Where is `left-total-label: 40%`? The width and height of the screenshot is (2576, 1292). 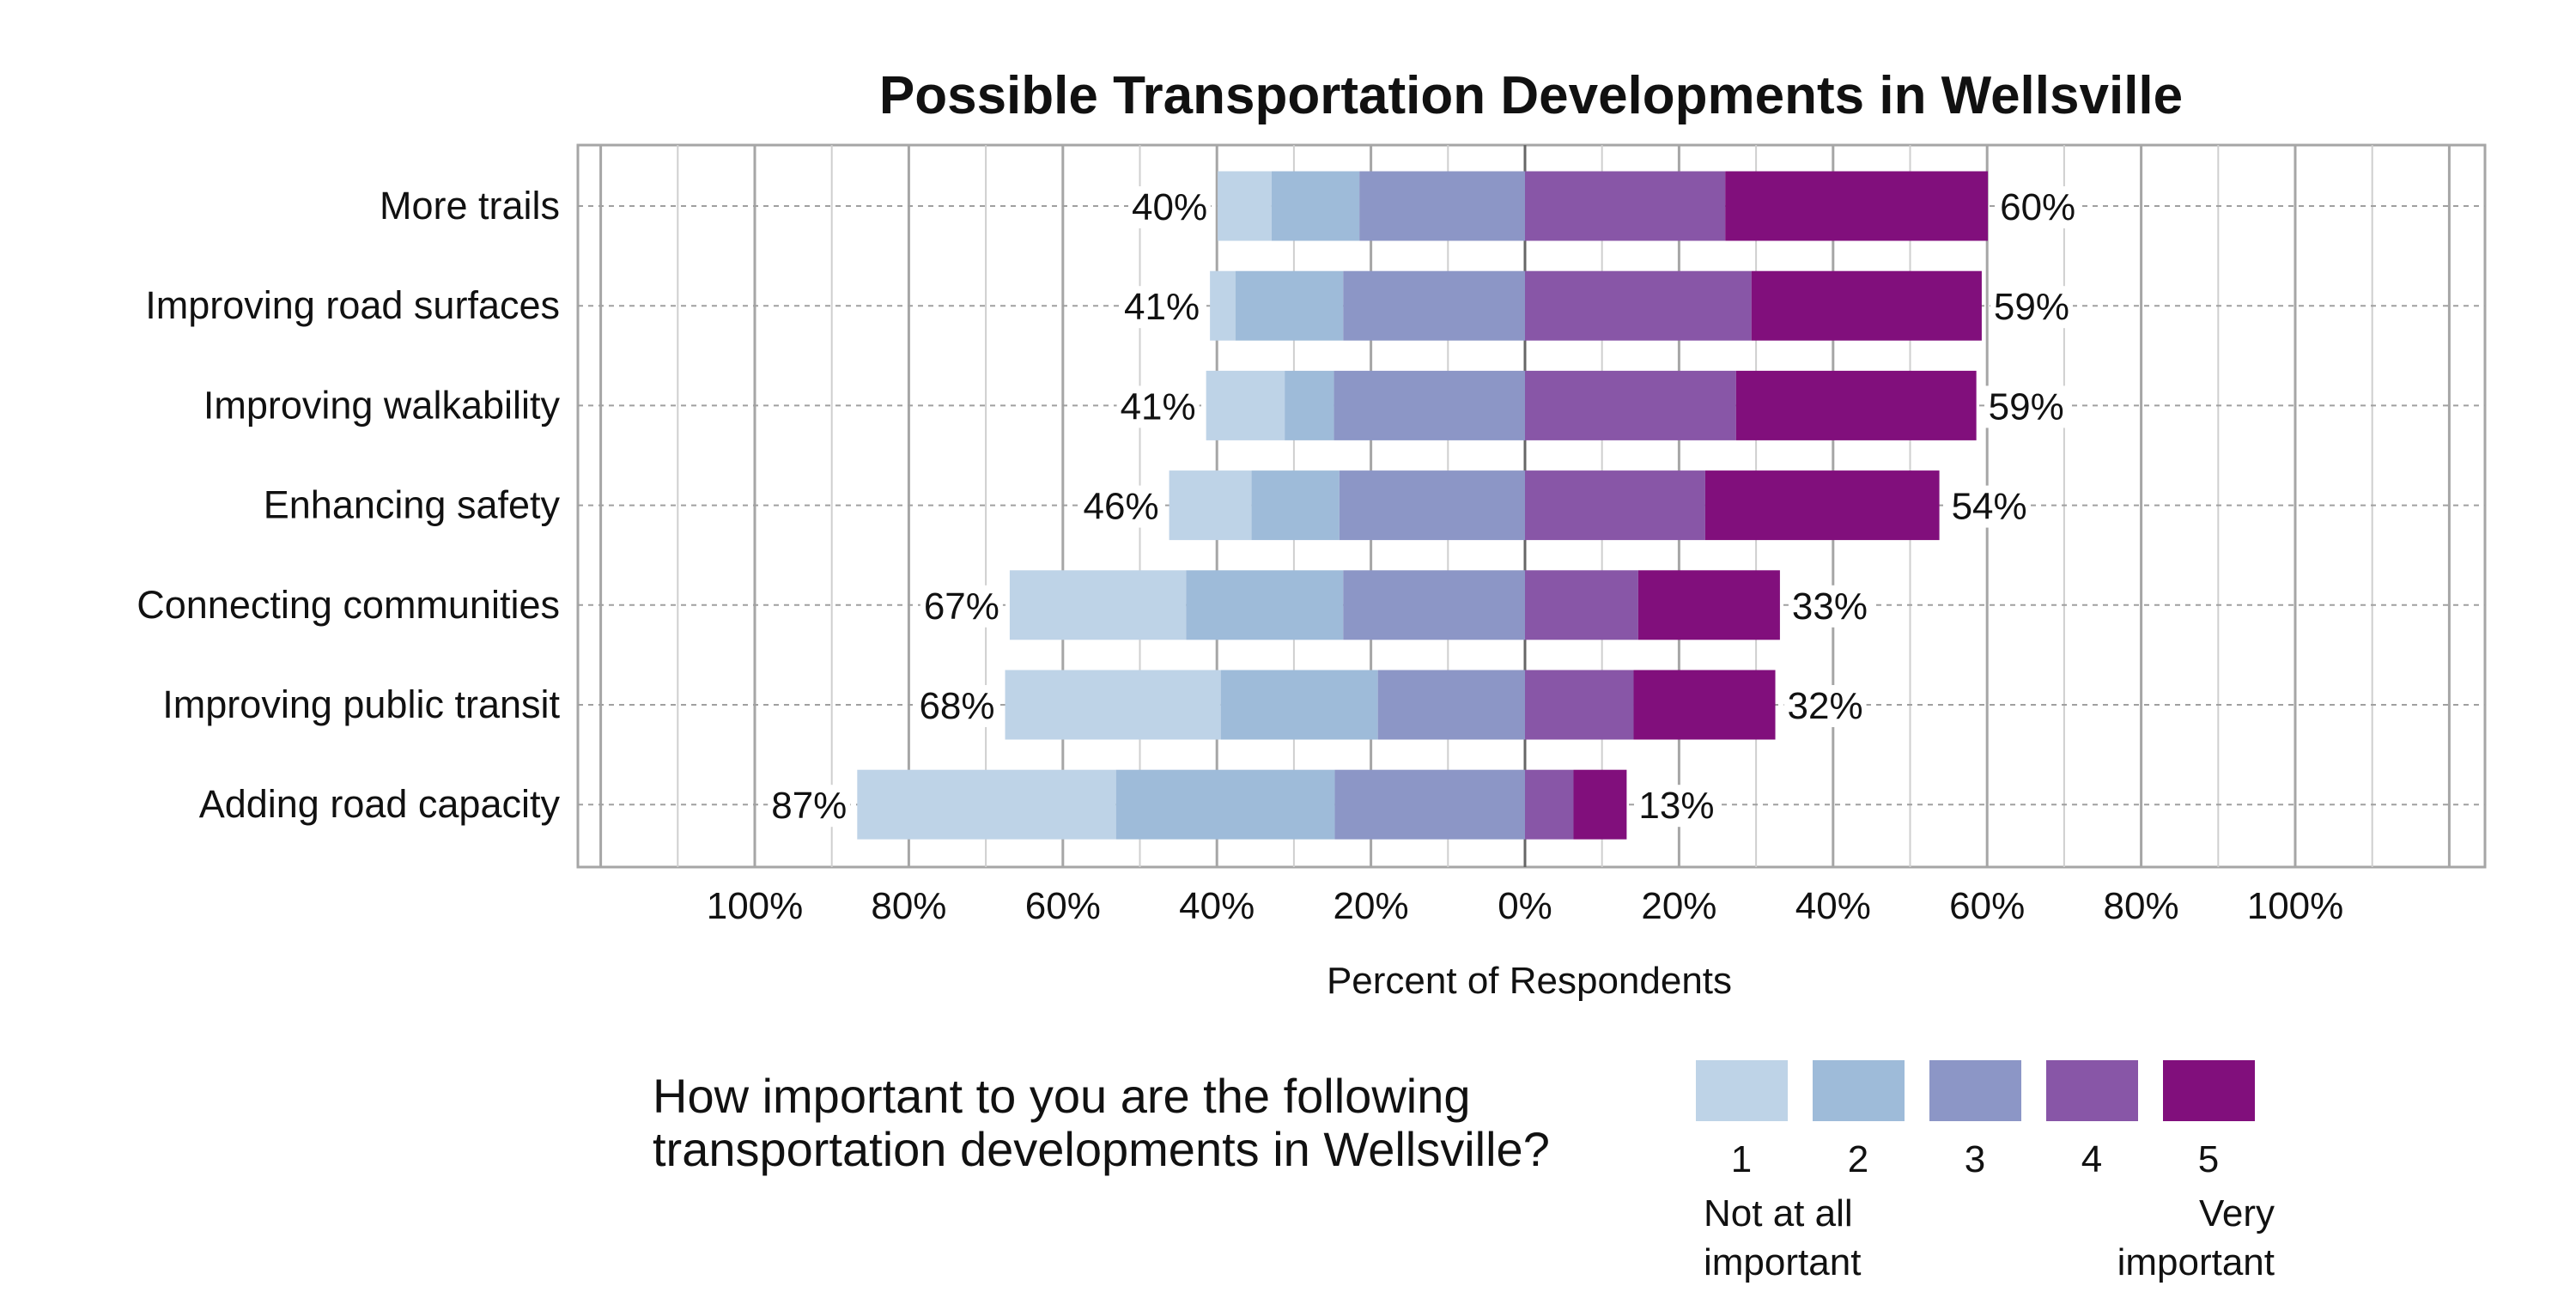 left-total-label: 40% is located at coordinates (1169, 207).